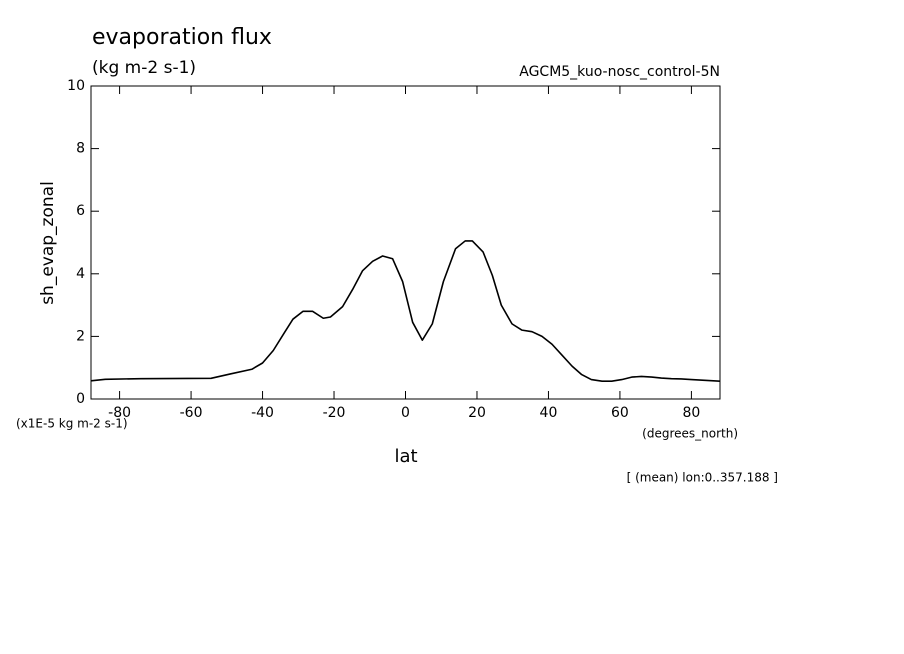 This screenshot has width=904, height=654. What do you see at coordinates (549, 413) in the screenshot?
I see `x-tick-label: 40` at bounding box center [549, 413].